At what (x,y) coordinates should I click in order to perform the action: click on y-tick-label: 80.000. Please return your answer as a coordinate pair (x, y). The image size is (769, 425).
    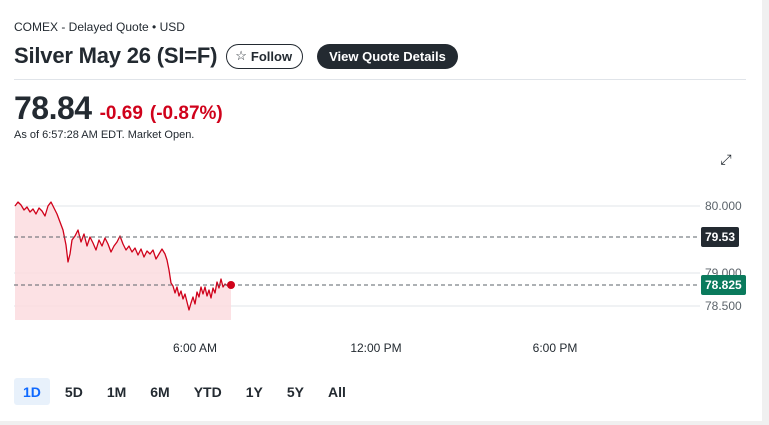
    Looking at the image, I should click on (723, 206).